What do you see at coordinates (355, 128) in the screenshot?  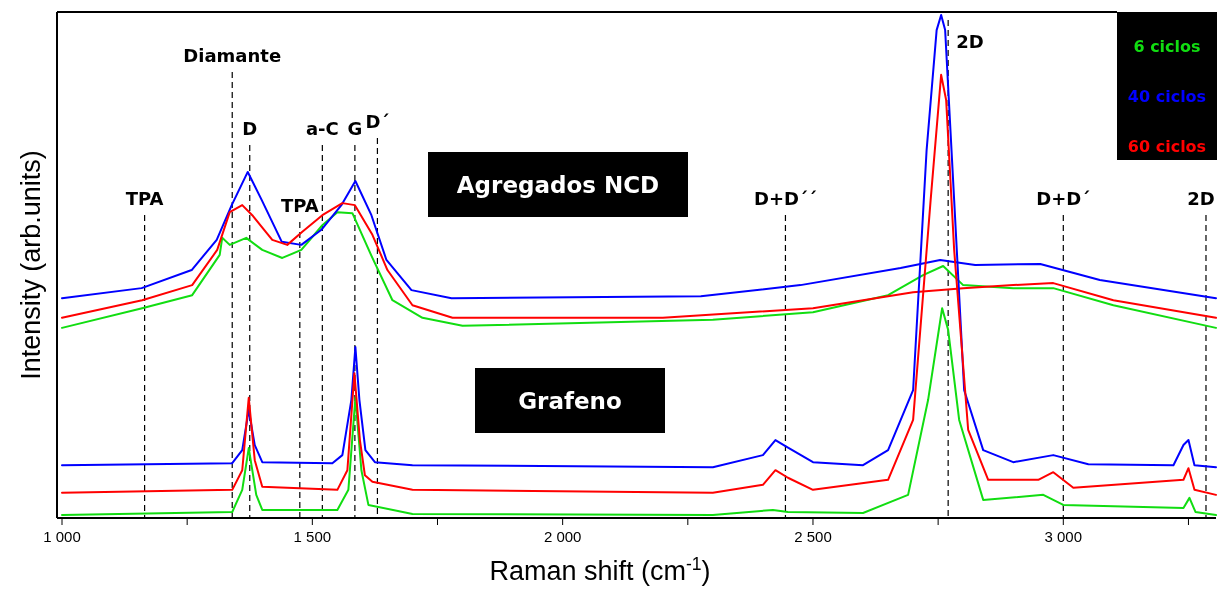 I see `ref-line-label: G` at bounding box center [355, 128].